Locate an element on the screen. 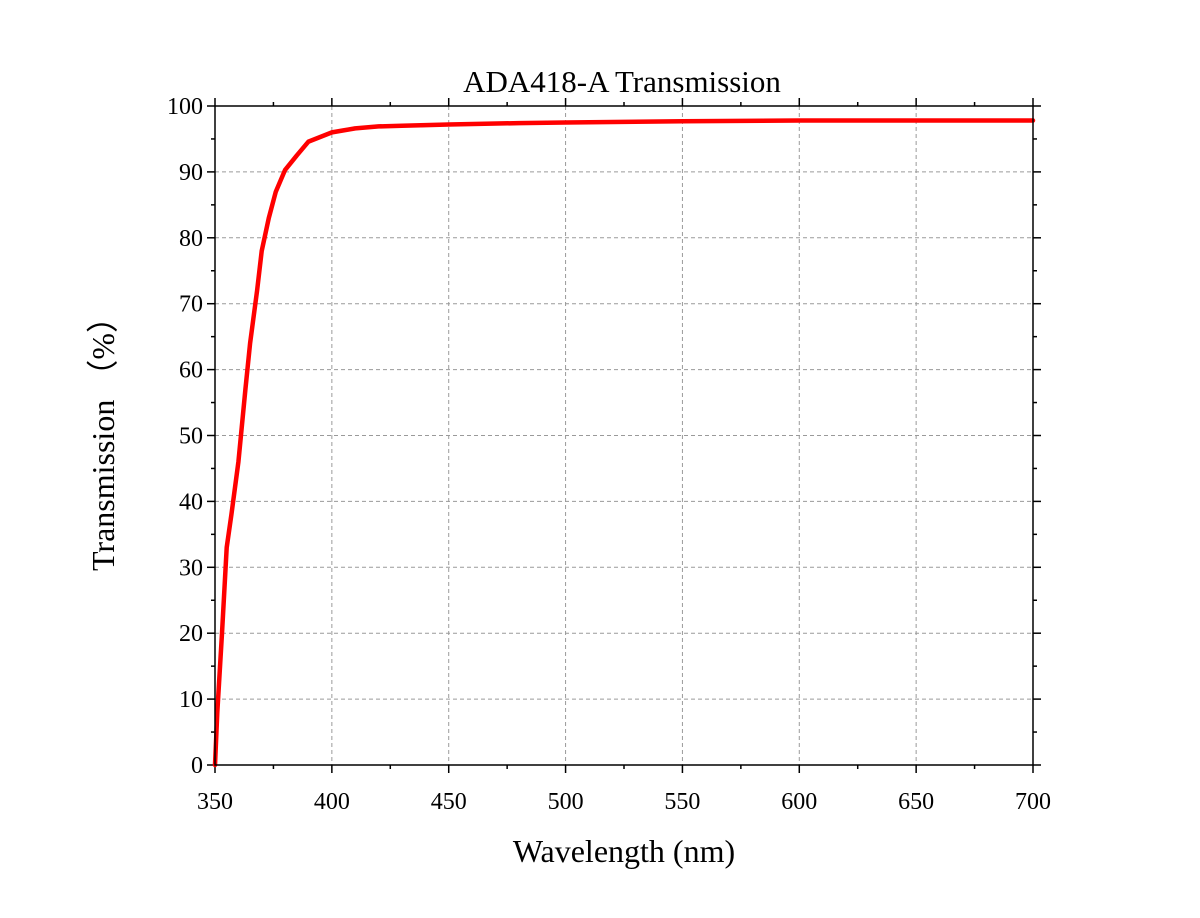  x-tick-label: 350 is located at coordinates (215, 802).